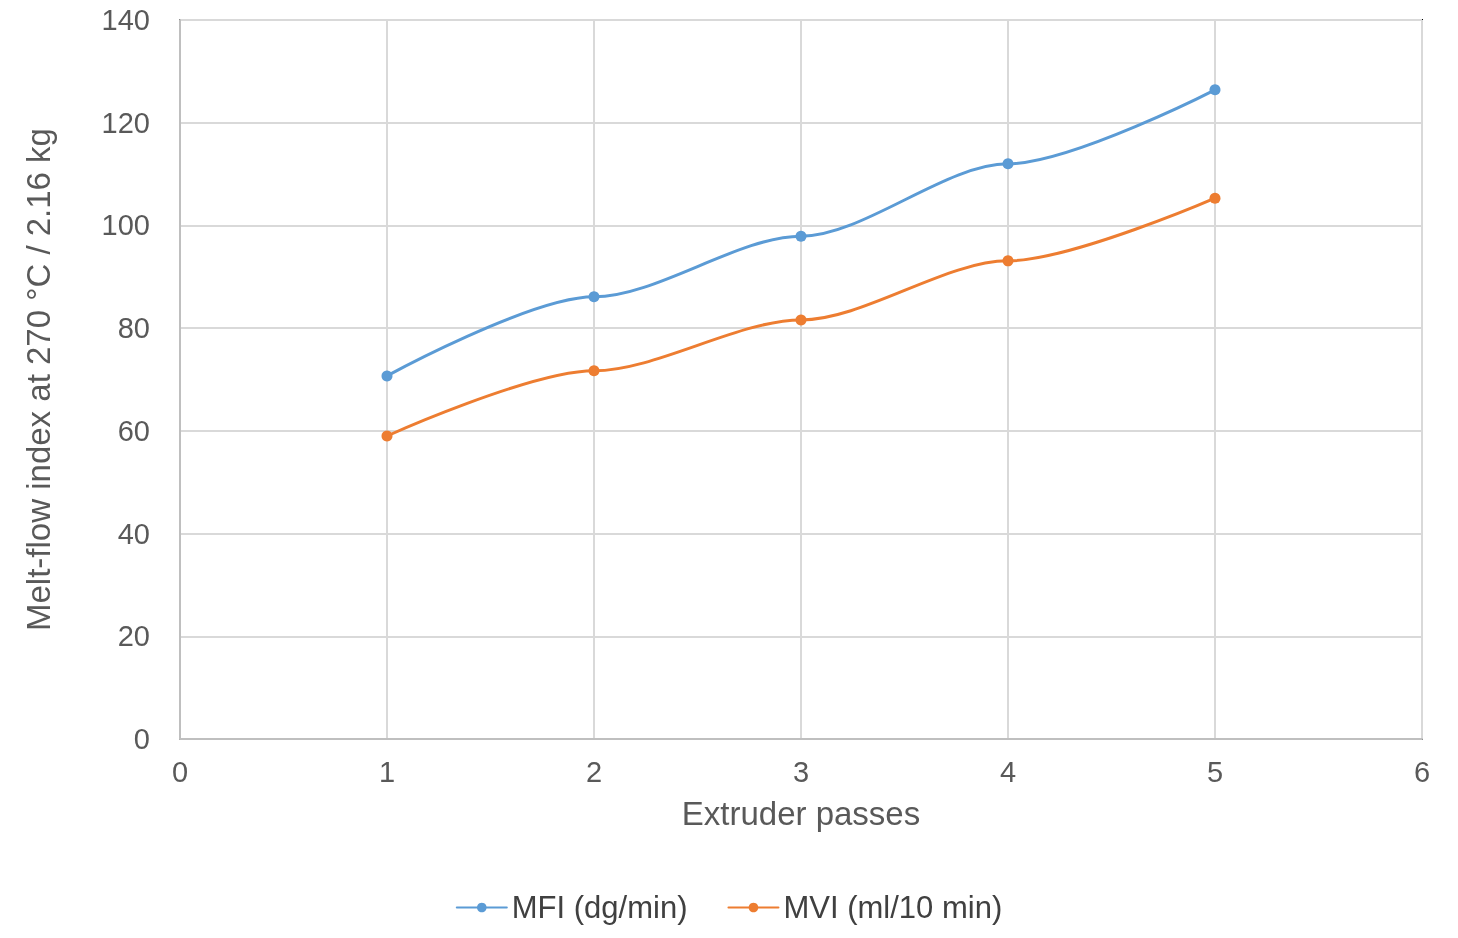  What do you see at coordinates (801, 813) in the screenshot?
I see `x-axis-title: Extruder passes` at bounding box center [801, 813].